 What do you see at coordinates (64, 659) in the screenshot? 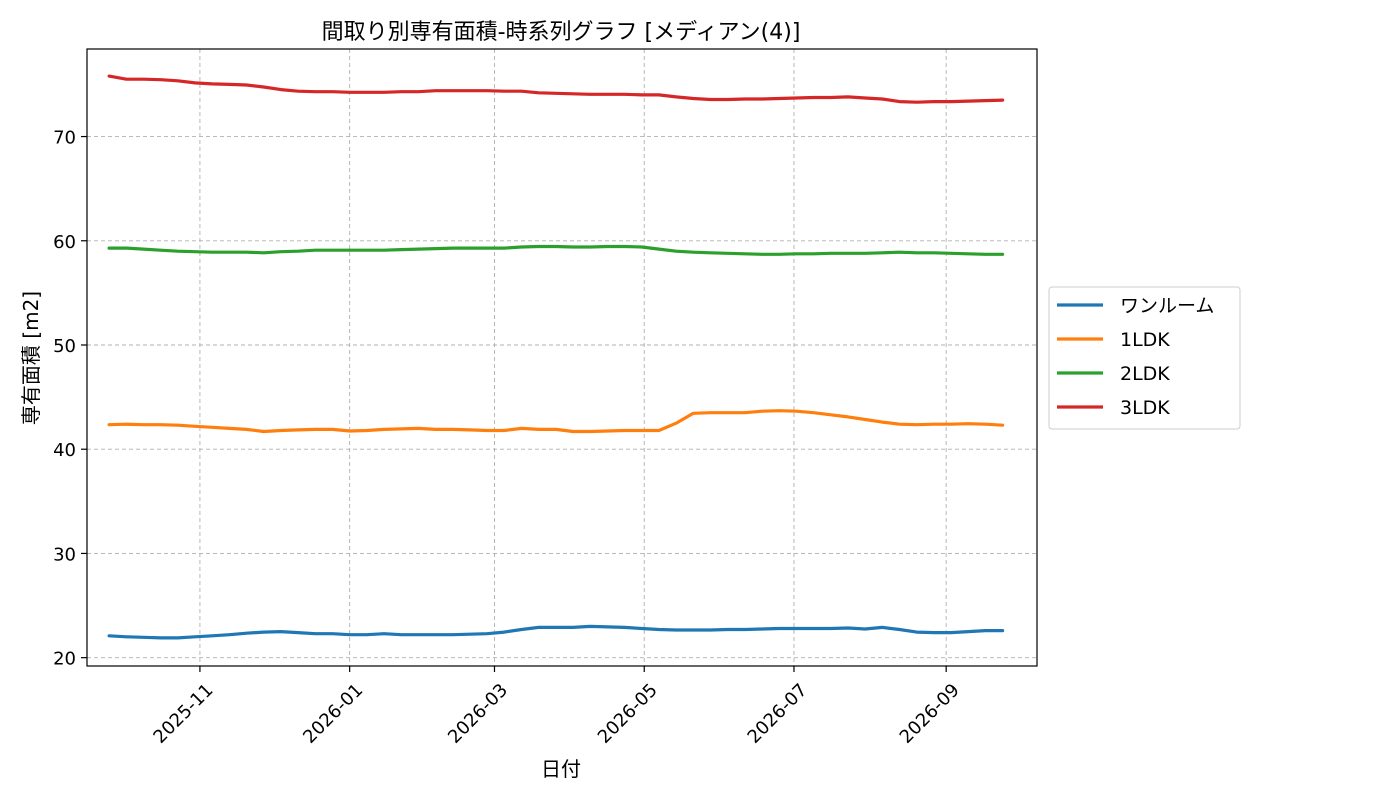
I see `y-tick-label: 20` at bounding box center [64, 659].